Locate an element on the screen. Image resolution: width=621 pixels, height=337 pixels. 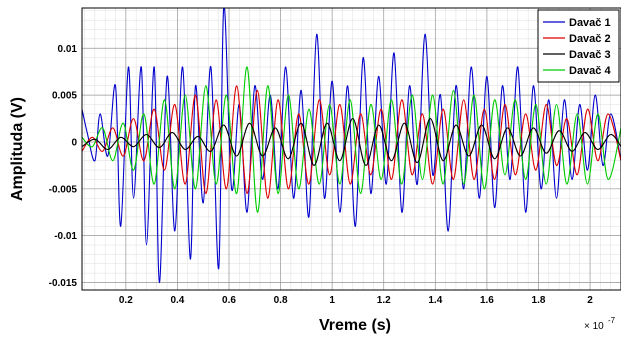
y-tick-label: 0.01 is located at coordinates (68, 49).